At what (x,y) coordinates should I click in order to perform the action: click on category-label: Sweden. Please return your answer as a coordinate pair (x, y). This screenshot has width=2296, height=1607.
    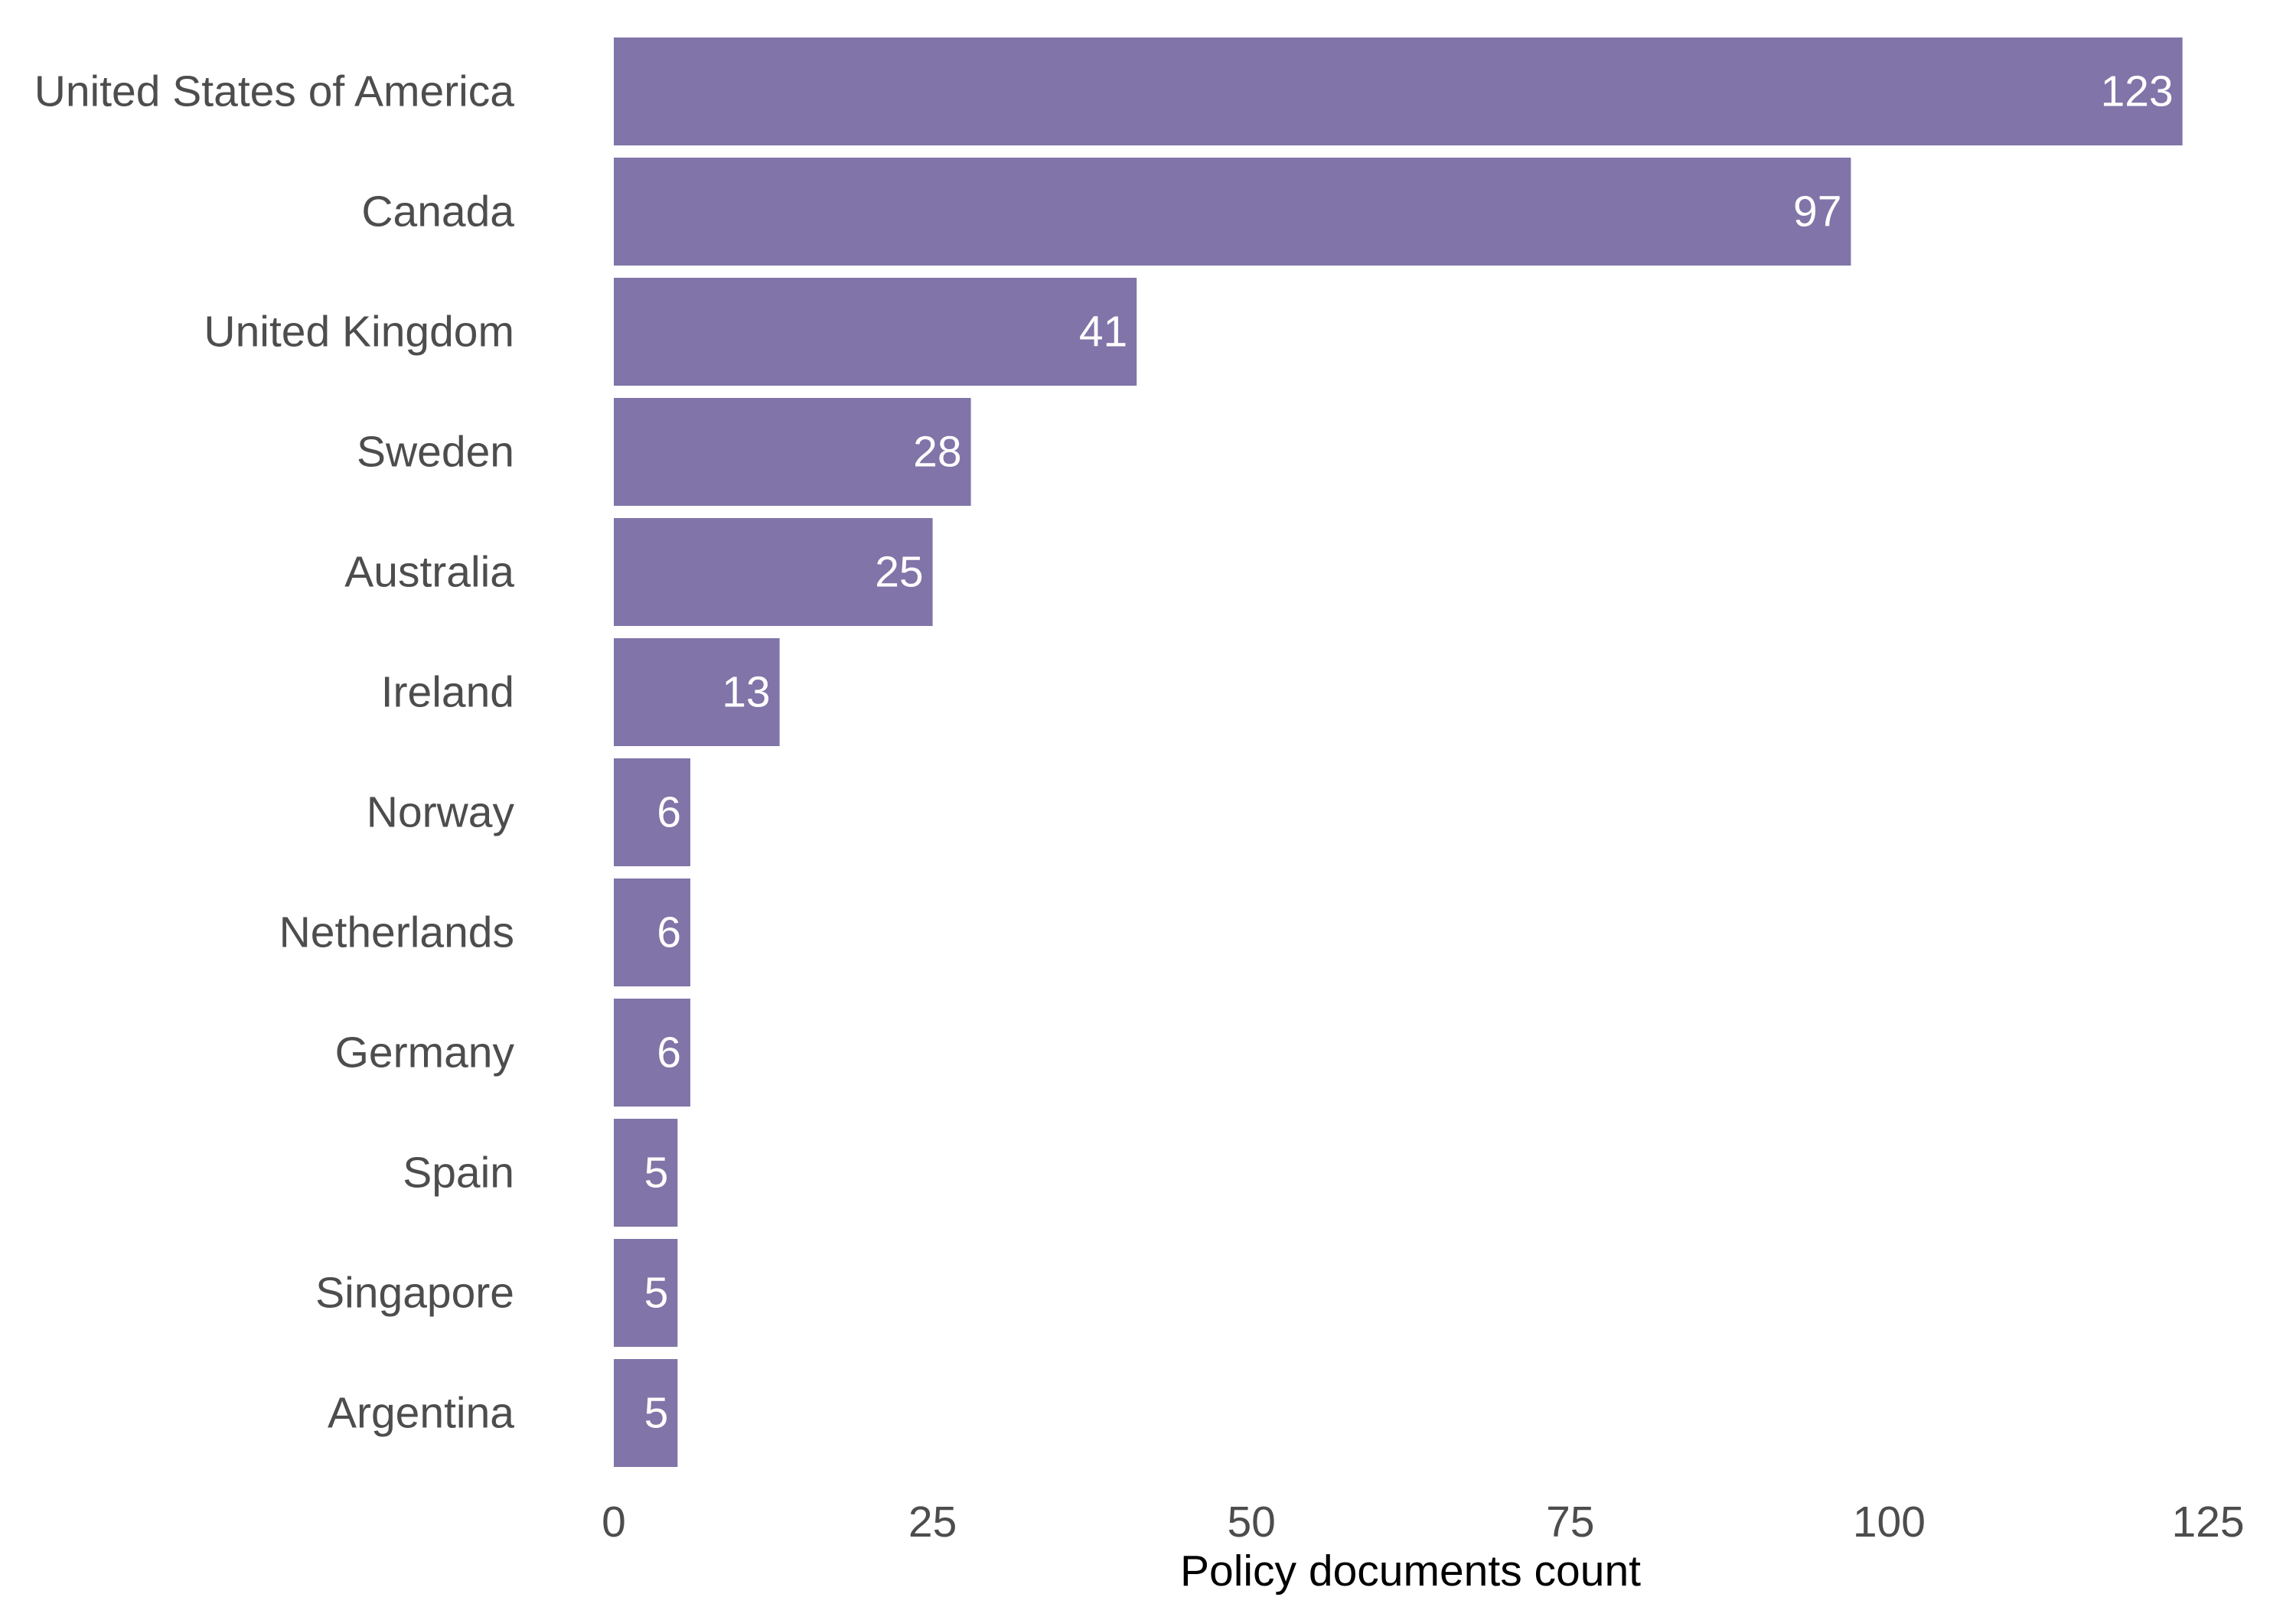
    Looking at the image, I should click on (435, 452).